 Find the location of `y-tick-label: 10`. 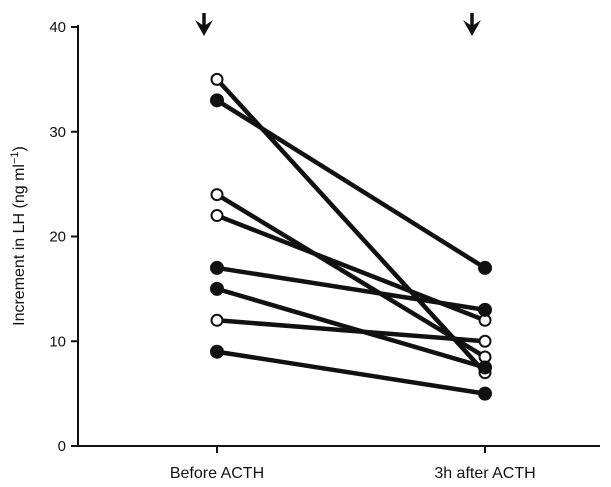

y-tick-label: 10 is located at coordinates (57, 341).